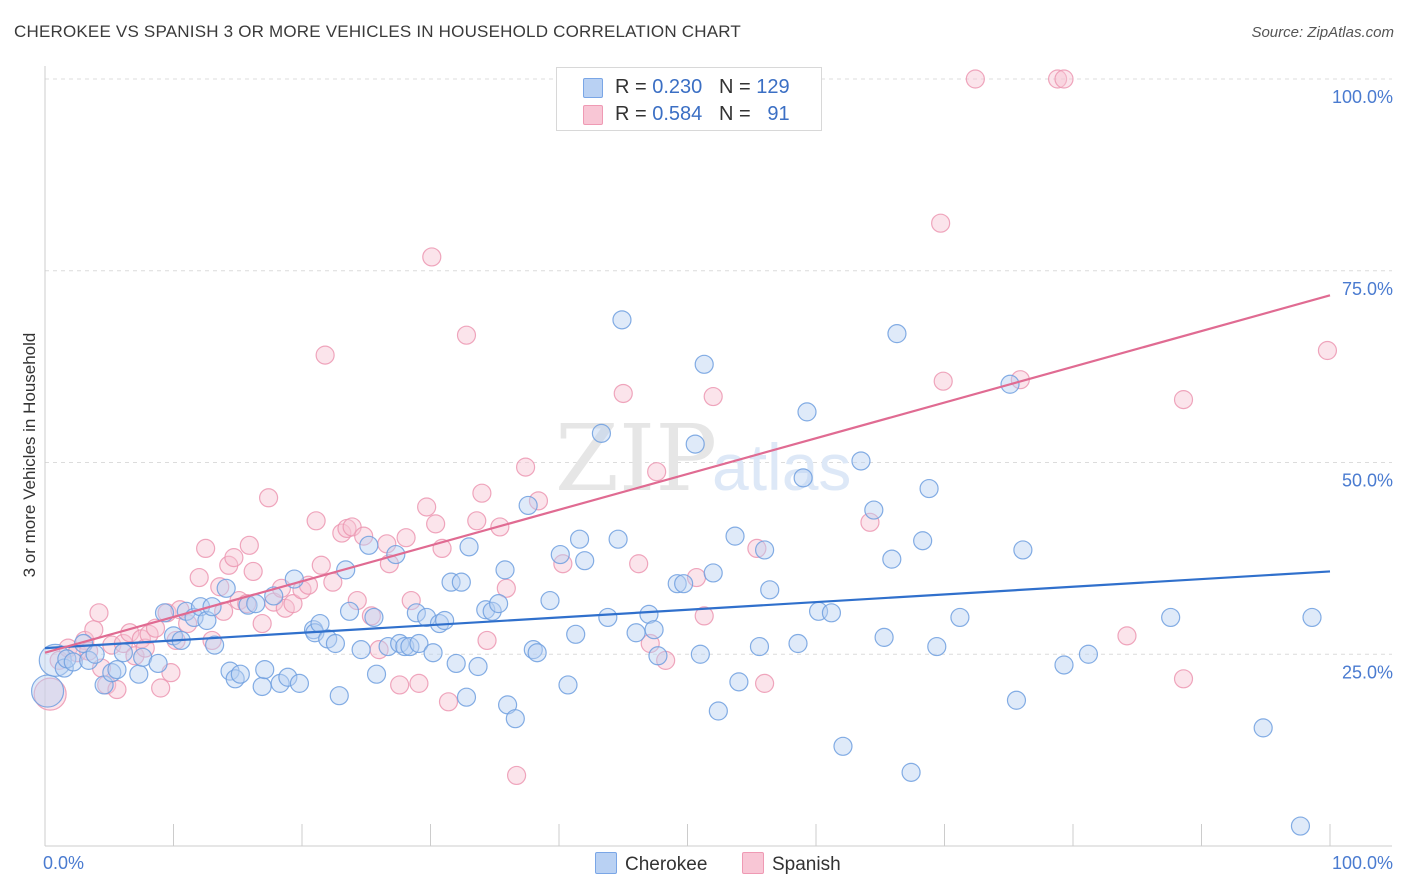 The width and height of the screenshot is (1406, 892). Describe the element at coordinates (689, 99) in the screenshot. I see `stats-legend: R = 0.230 N = 129 R = 0.584 N = 91` at that location.